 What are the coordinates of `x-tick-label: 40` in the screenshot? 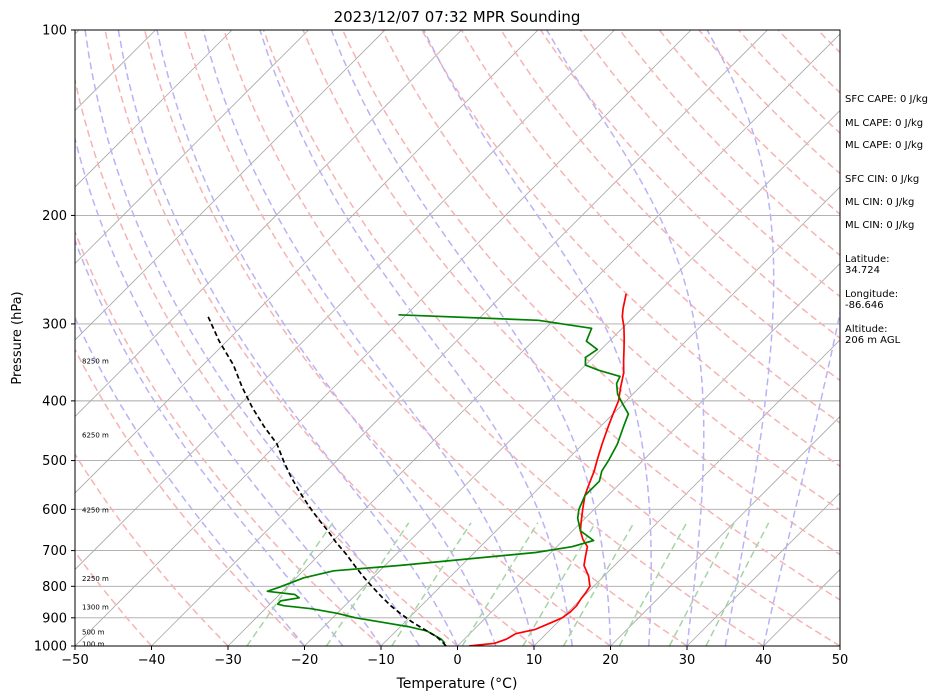 It's located at (763, 660).